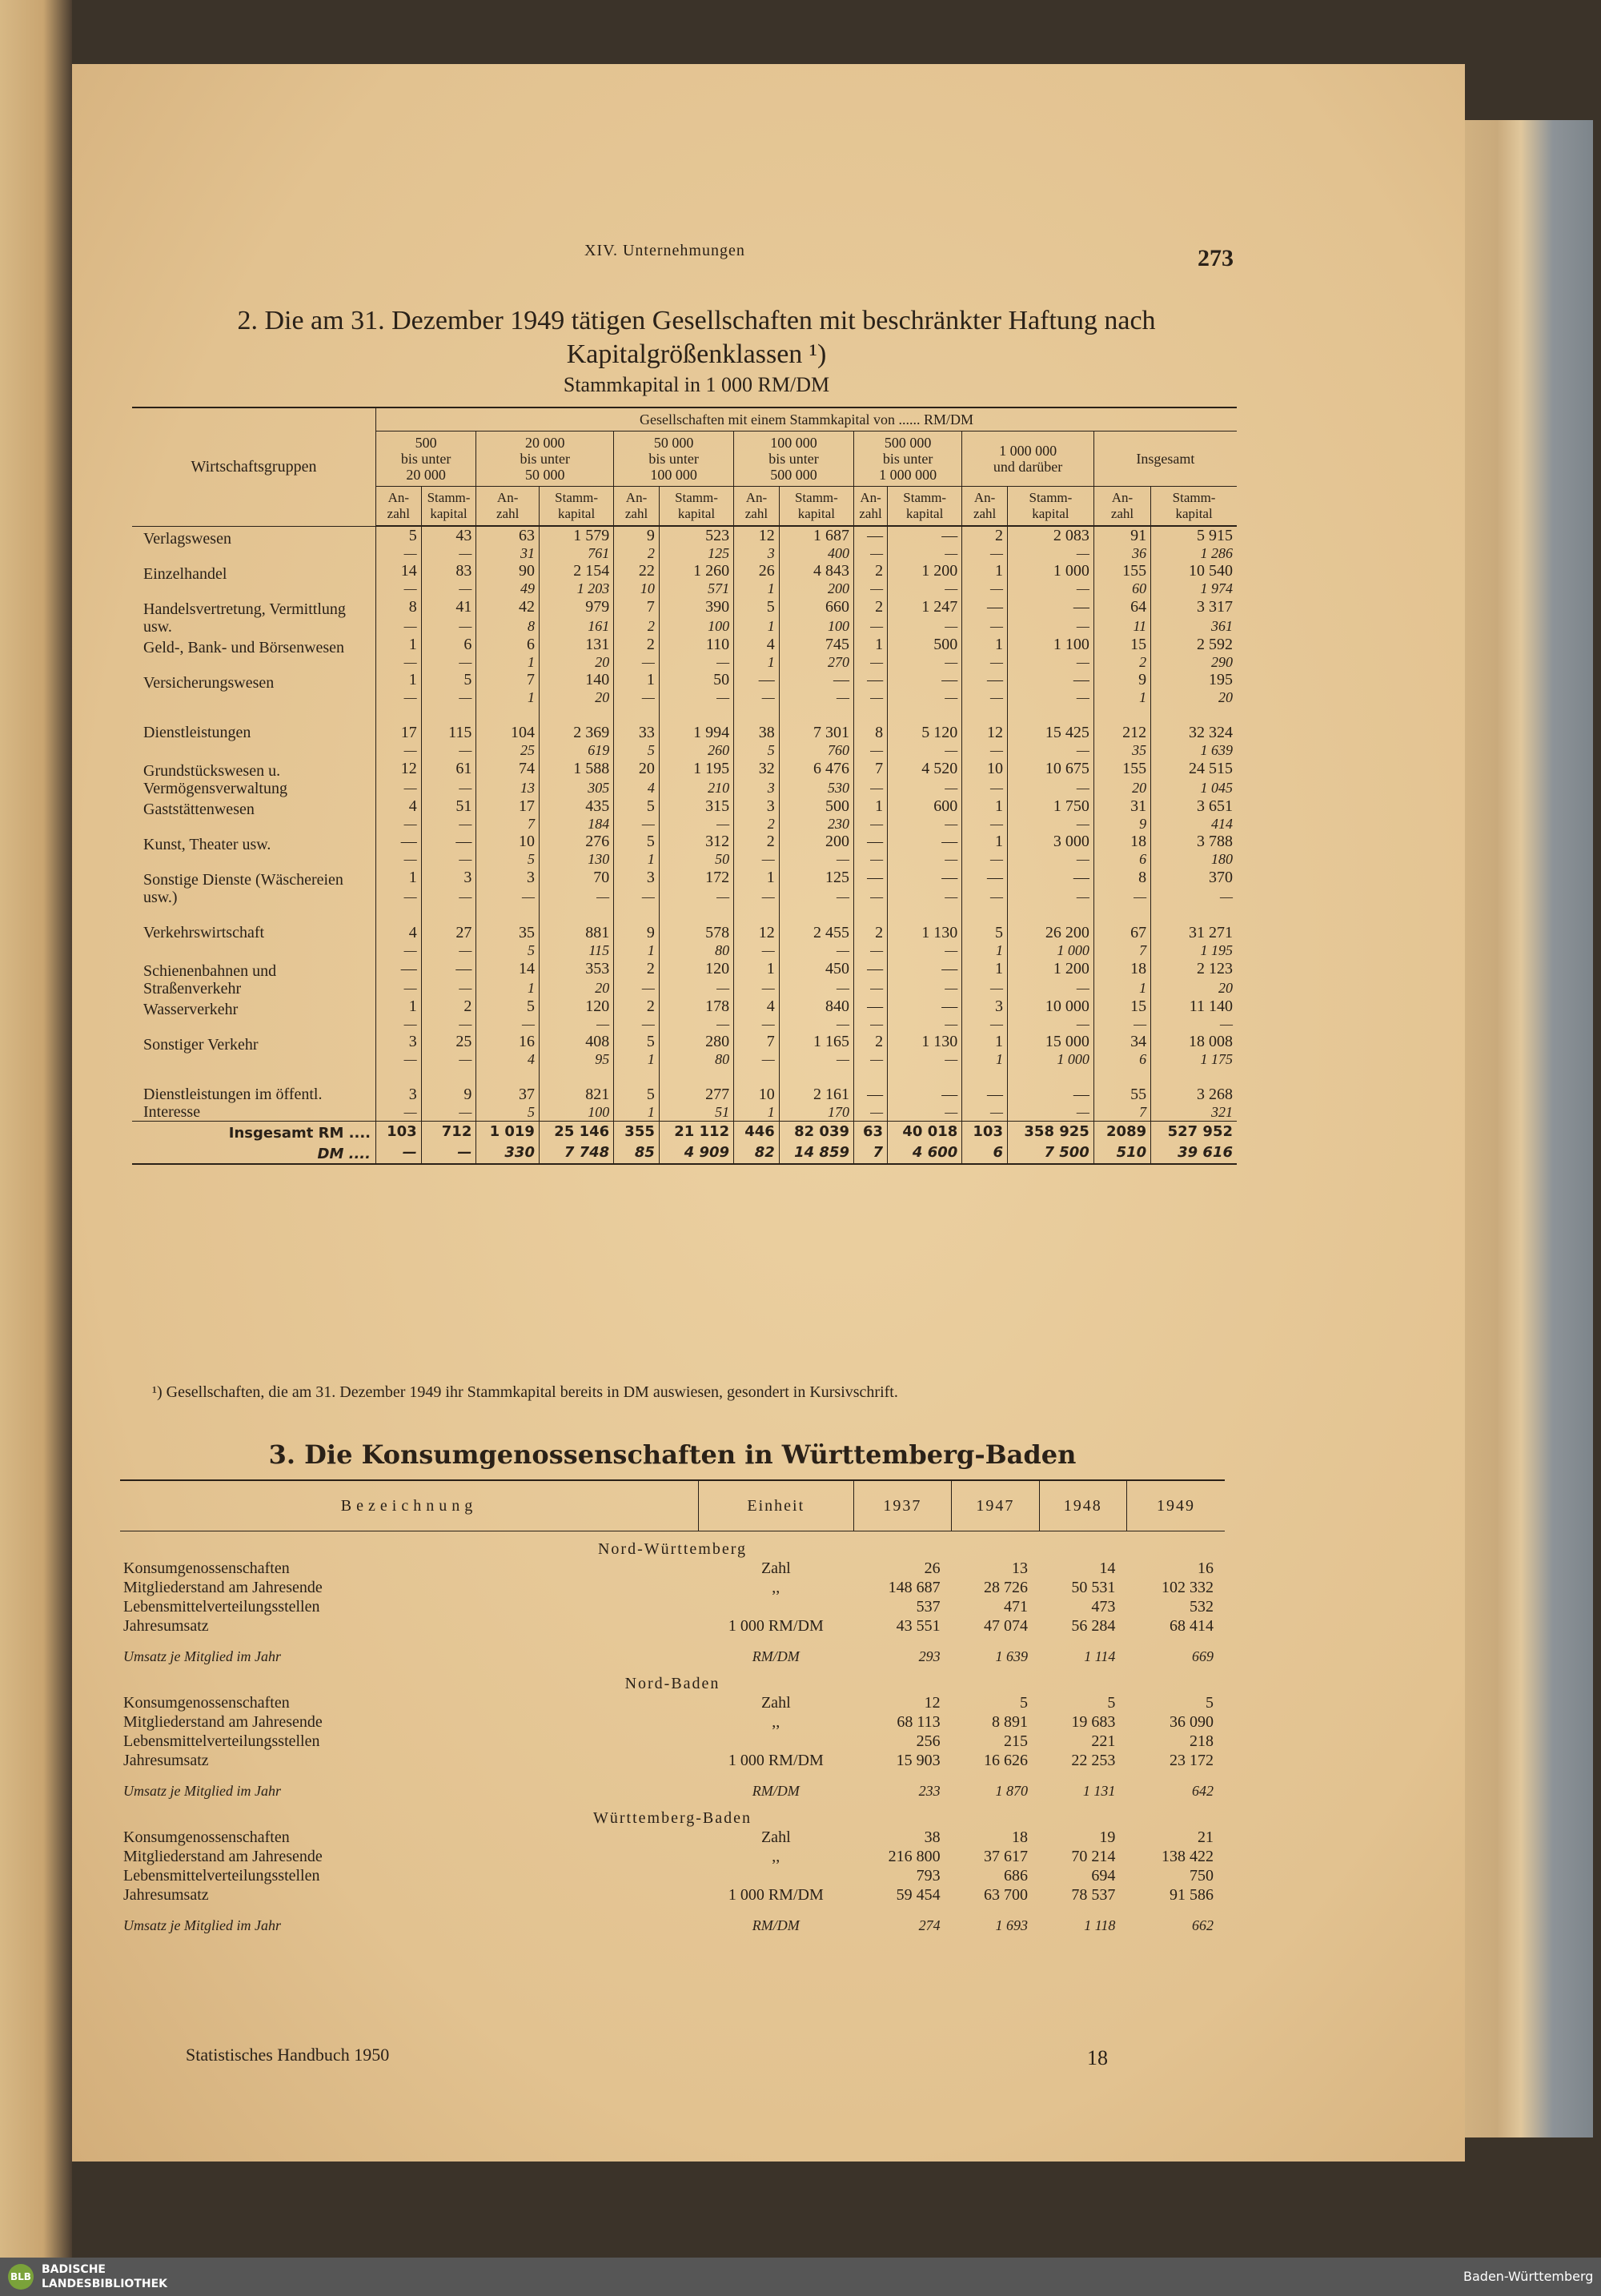 The image size is (1601, 2296). What do you see at coordinates (576, 950) in the screenshot?
I see `cell: 115` at bounding box center [576, 950].